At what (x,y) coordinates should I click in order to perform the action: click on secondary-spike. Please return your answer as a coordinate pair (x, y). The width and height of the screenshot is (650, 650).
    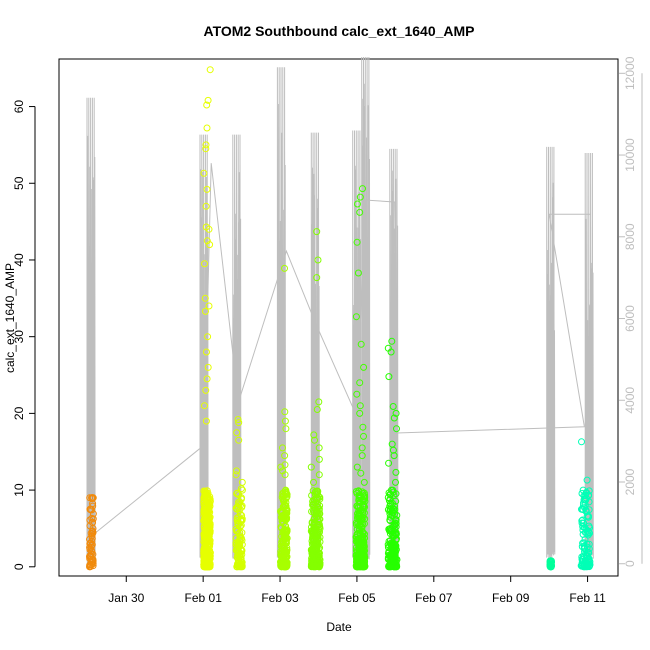
    Looking at the image, I should click on (551, 355).